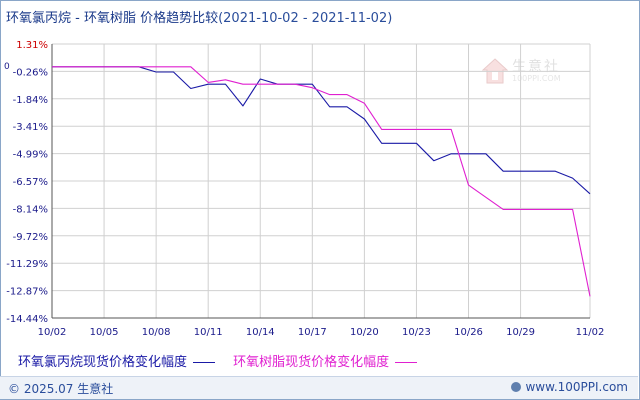 The width and height of the screenshot is (640, 400). What do you see at coordinates (516, 387) in the screenshot?
I see `globe-icon` at bounding box center [516, 387].